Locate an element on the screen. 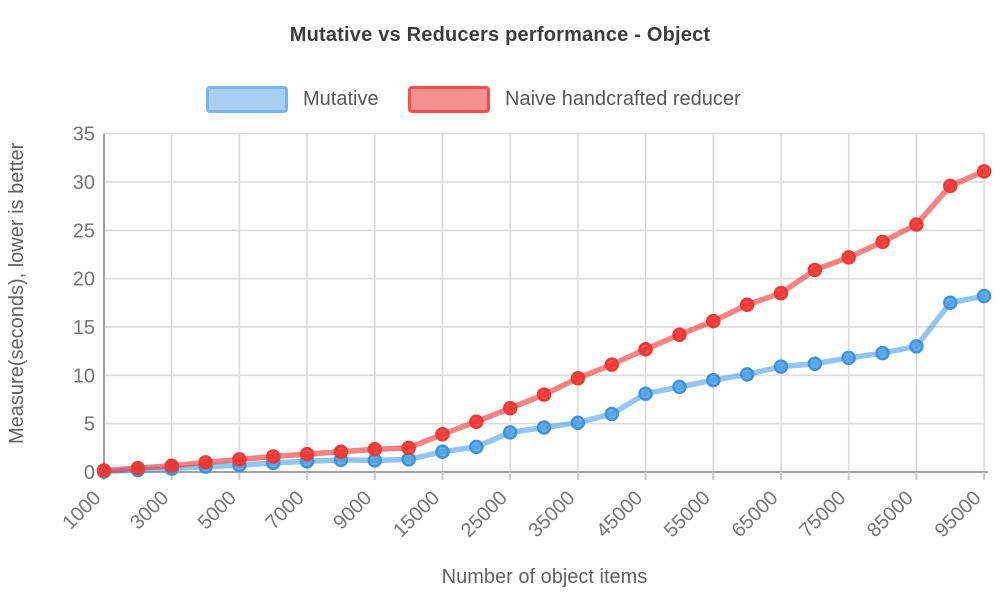 The image size is (1000, 600). x-tick-label: 85000 is located at coordinates (890, 514).